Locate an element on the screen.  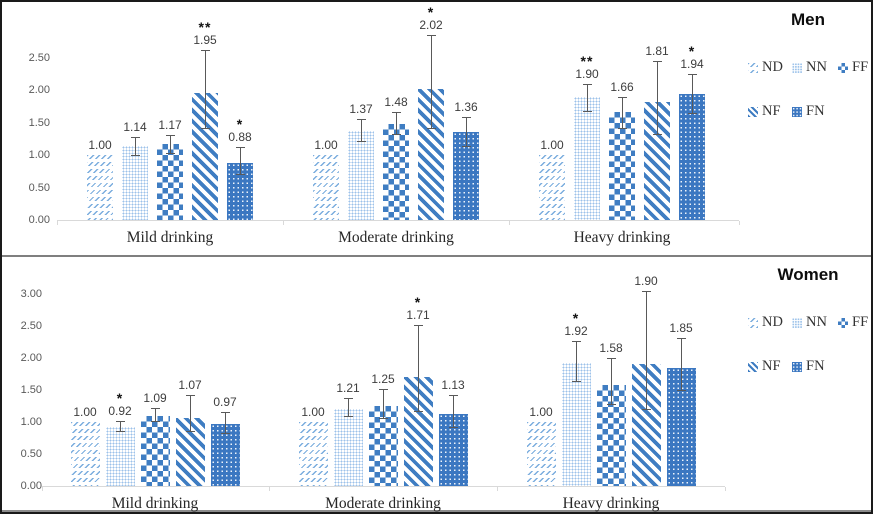
legend-swatch-nd-icon is located at coordinates (753, 67).